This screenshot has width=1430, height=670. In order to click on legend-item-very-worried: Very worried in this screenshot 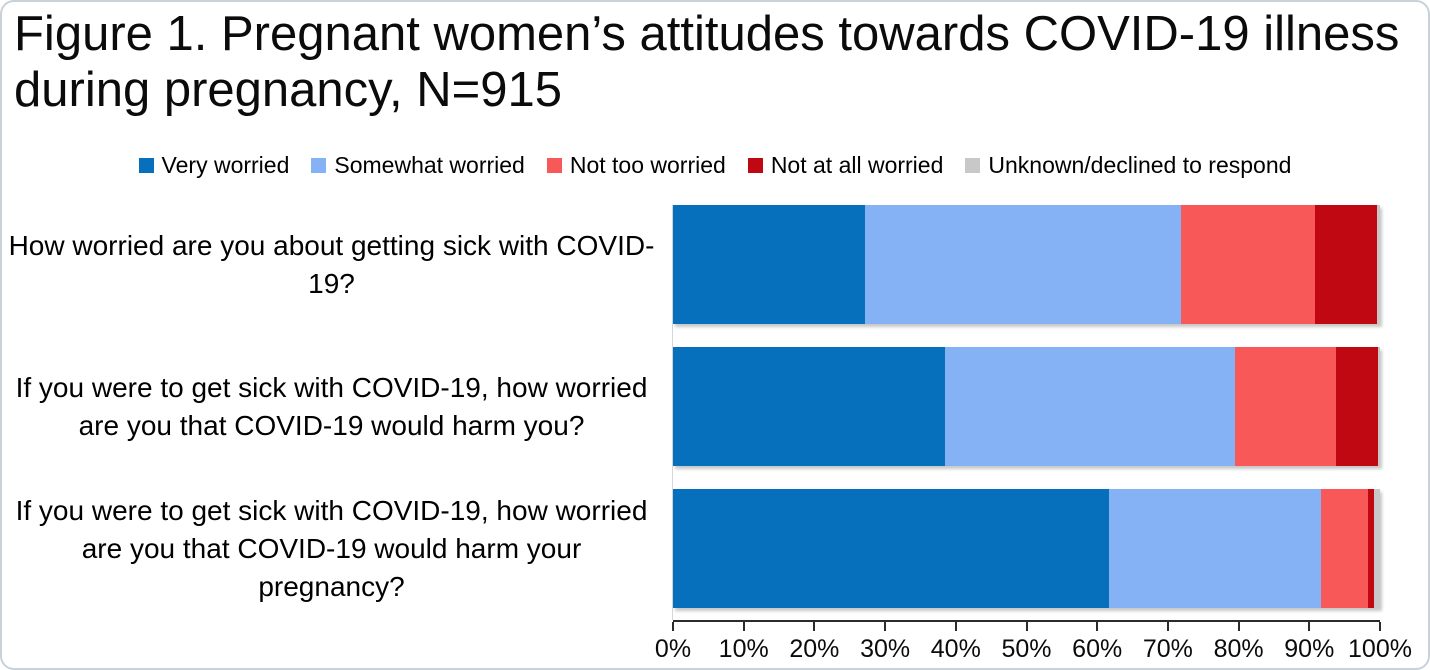, I will do `click(214, 165)`.